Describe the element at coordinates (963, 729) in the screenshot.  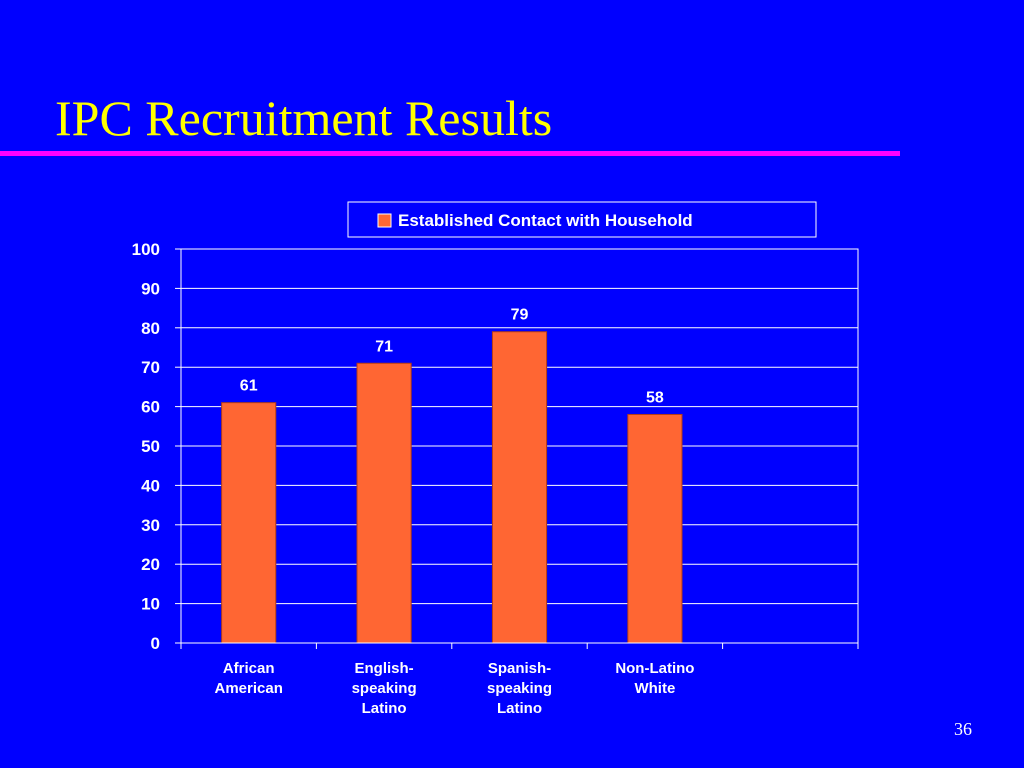
I see `page-number: 36` at that location.